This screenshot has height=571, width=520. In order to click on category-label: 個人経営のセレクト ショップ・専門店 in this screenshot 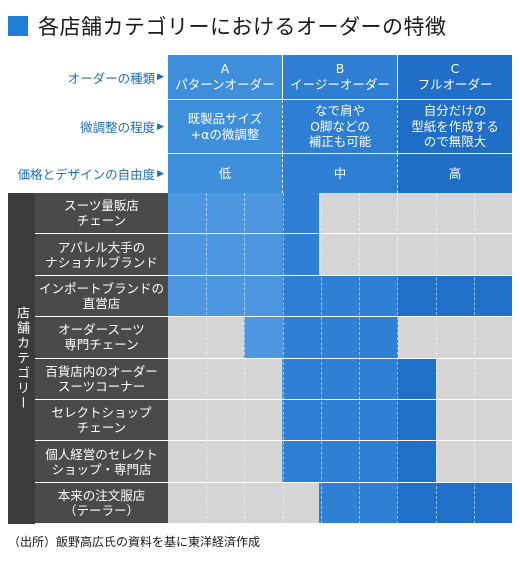, I will do `click(101, 462)`.